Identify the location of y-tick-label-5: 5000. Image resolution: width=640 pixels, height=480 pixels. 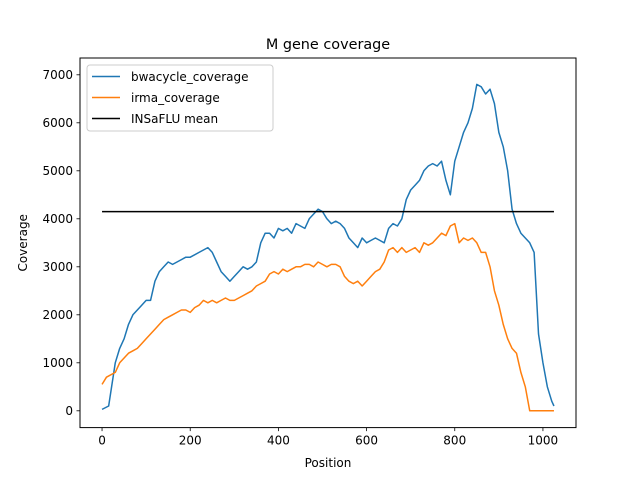
(57, 171).